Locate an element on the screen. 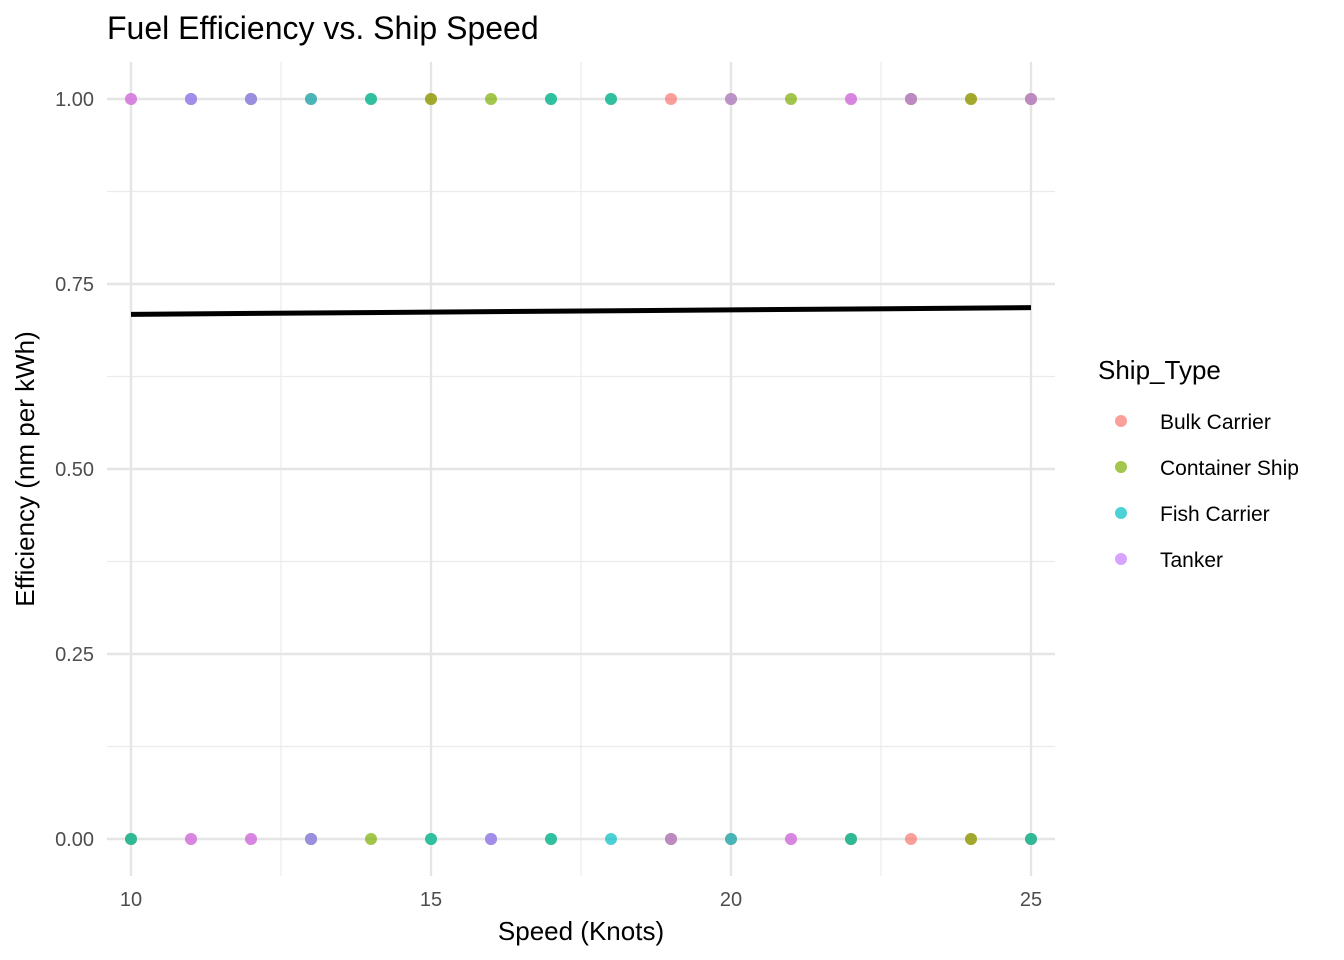 The width and height of the screenshot is (1344, 960). trend-line is located at coordinates (581, 311).